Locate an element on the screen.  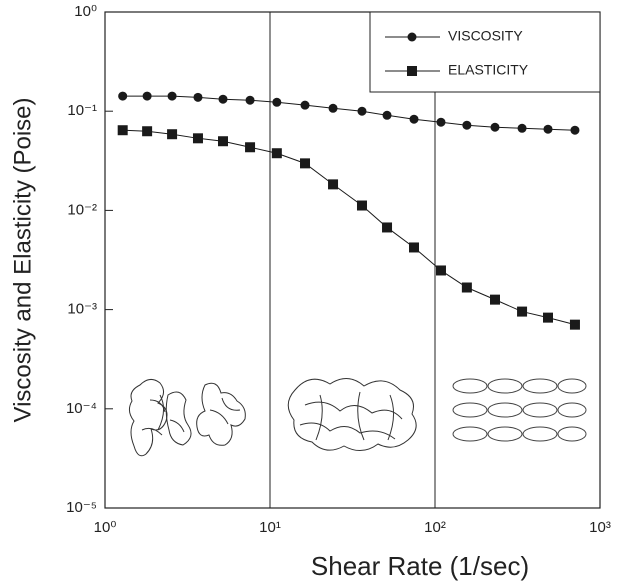
y-tick-label: 10⁻⁵ is located at coordinates (81, 507).